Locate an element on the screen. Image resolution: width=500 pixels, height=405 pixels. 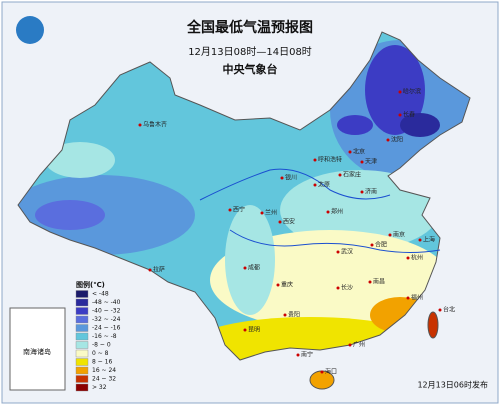
legend-title: 图例(℃) is located at coordinates (90, 284).